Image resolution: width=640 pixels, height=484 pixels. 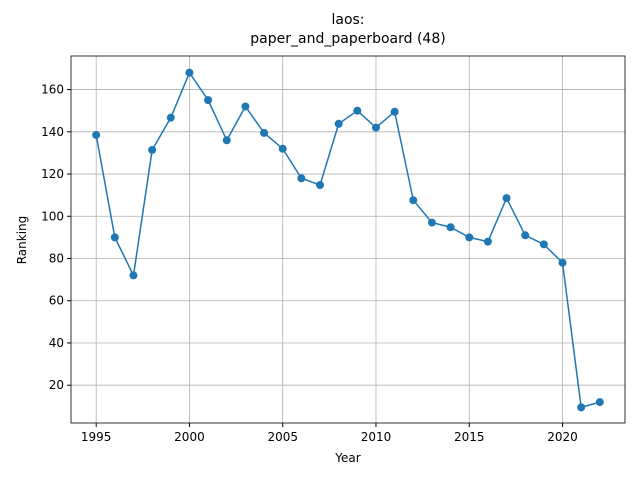 What do you see at coordinates (52, 216) in the screenshot?
I see `y-tick-label: 100` at bounding box center [52, 216].